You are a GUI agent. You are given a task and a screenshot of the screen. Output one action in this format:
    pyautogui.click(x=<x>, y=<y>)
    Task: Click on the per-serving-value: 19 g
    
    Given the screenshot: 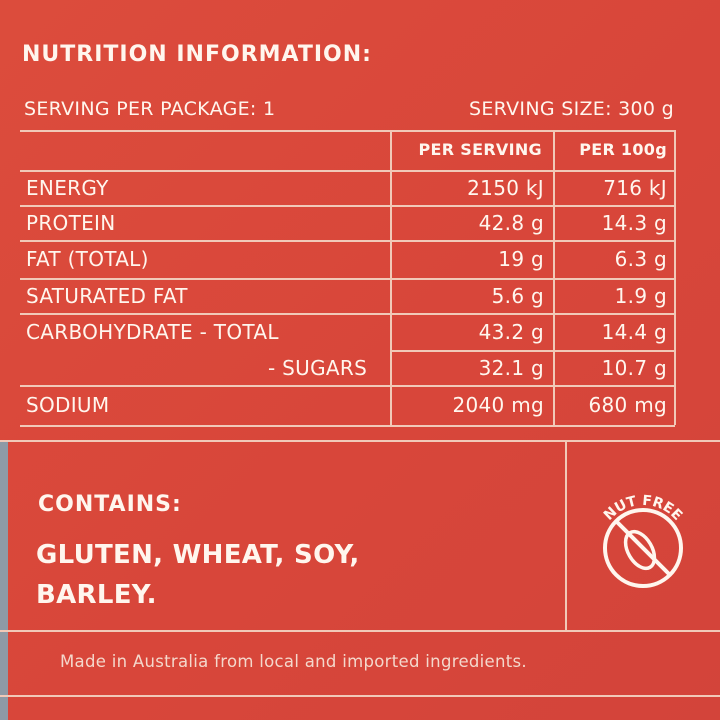 What is the action you would take?
    pyautogui.click(x=521, y=259)
    